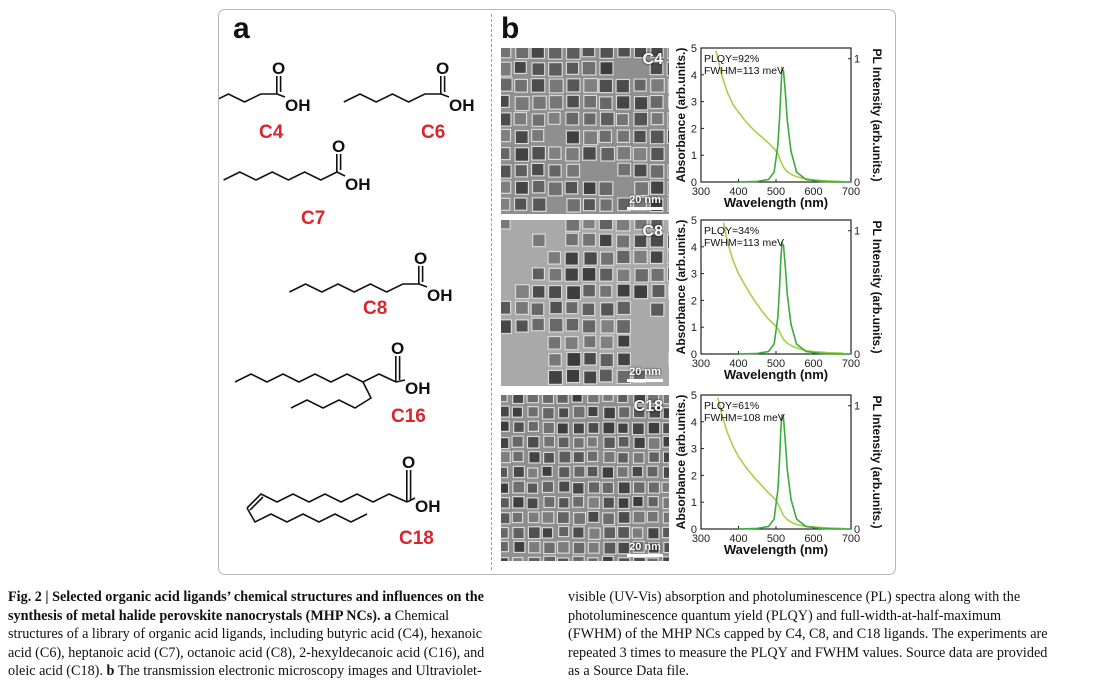  Describe the element at coordinates (343, 488) in the screenshot. I see `ligand-structure-c18: O OH` at that location.